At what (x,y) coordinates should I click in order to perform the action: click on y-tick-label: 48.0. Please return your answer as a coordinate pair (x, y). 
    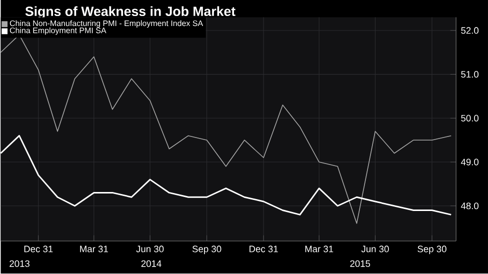
    Looking at the image, I should click on (469, 206).